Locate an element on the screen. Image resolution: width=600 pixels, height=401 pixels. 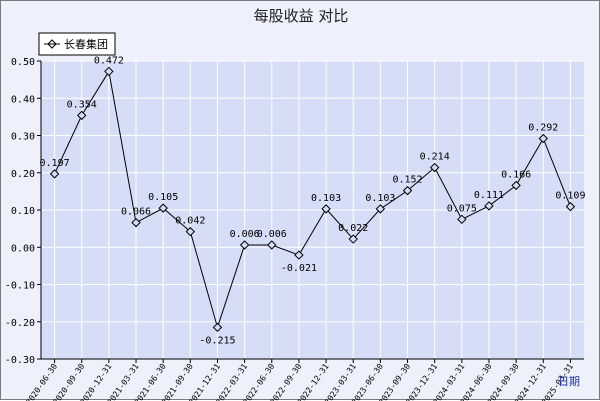
legend-series-label: 长春集团 is located at coordinates (86, 44).